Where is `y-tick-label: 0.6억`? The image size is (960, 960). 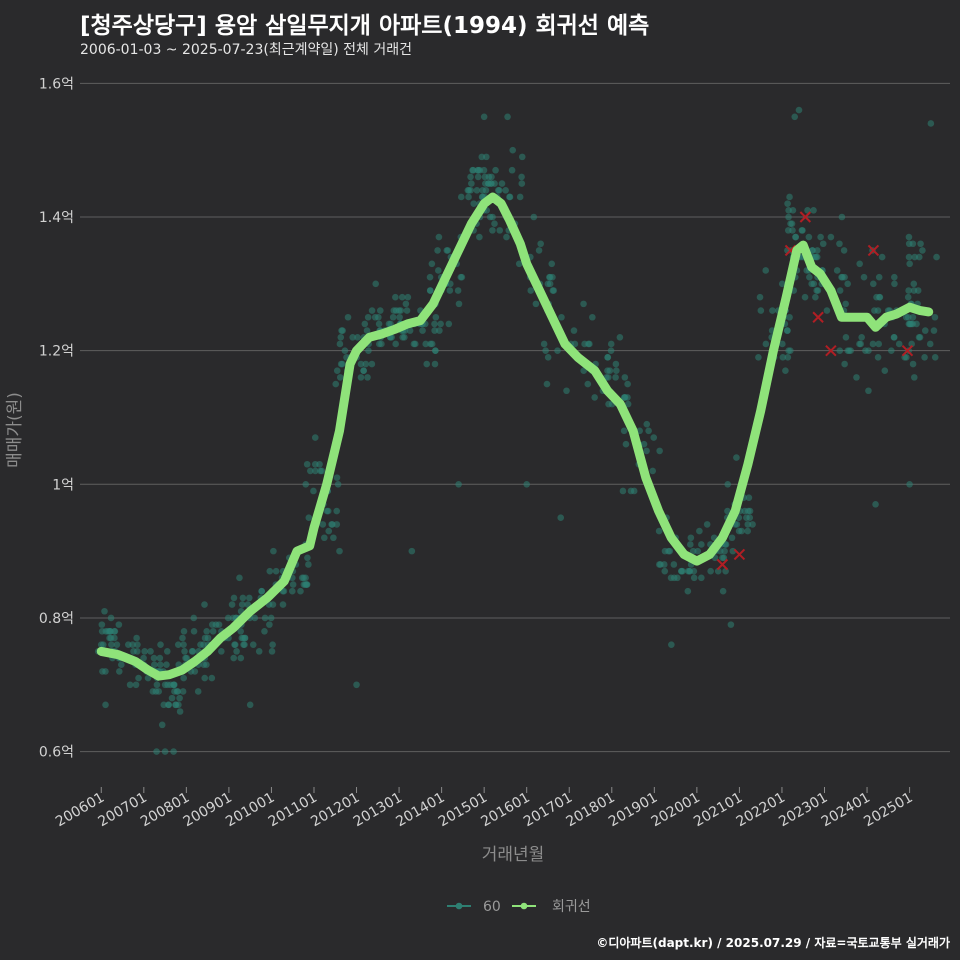
y-tick-label: 0.6억 is located at coordinates (56, 753).